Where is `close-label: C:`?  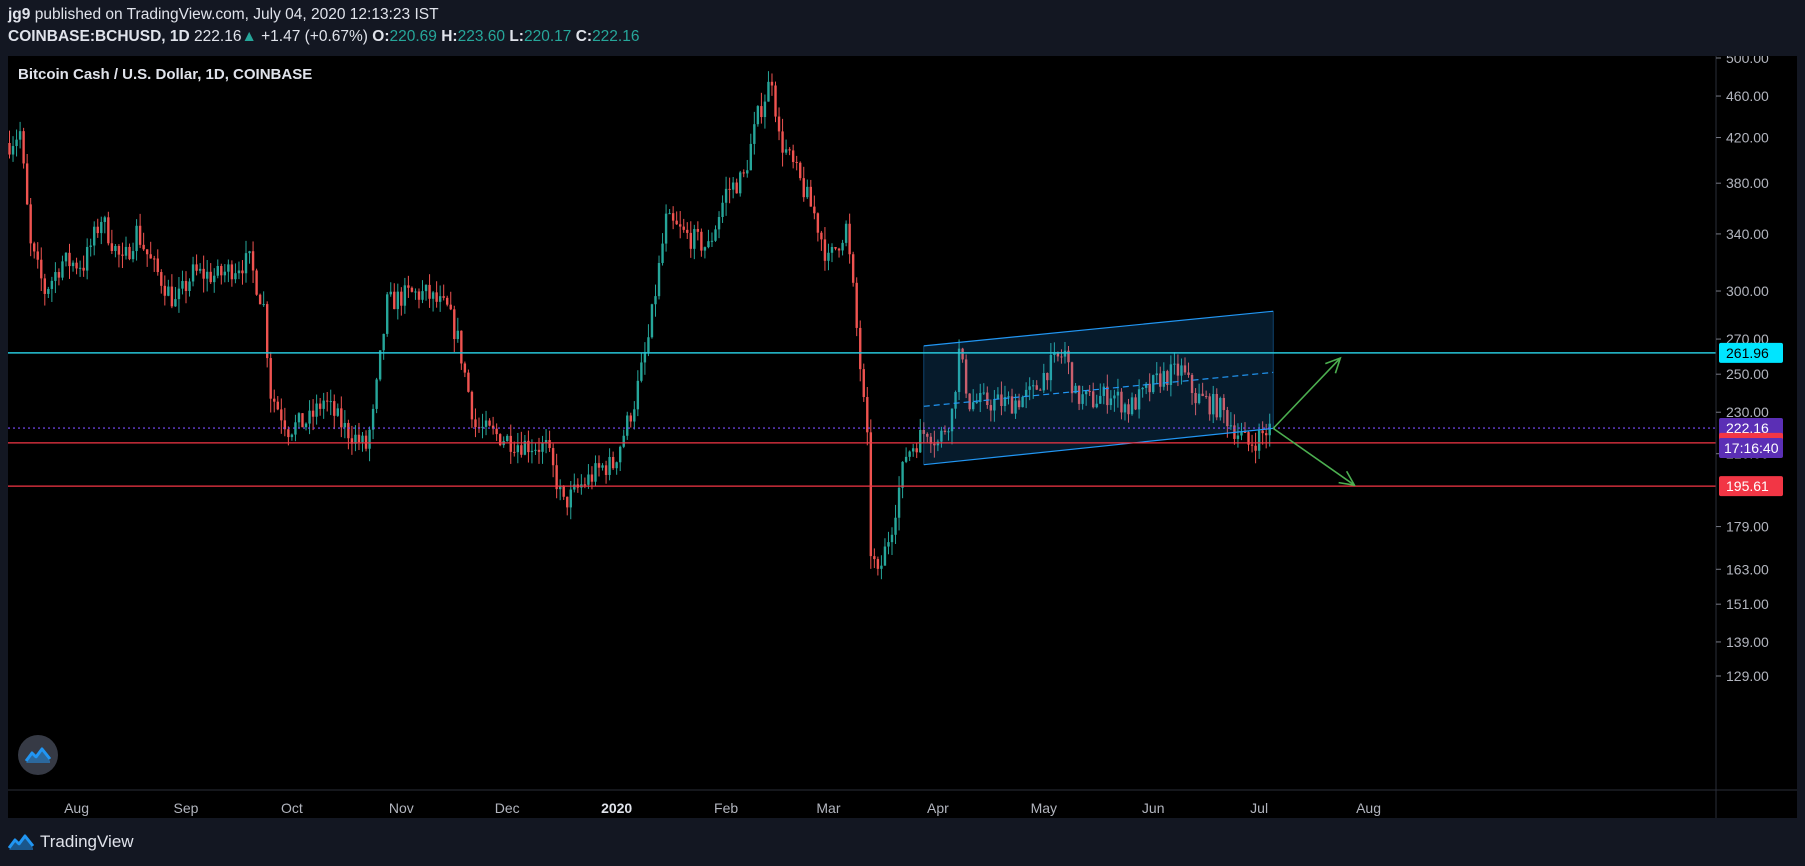
close-label: C: is located at coordinates (584, 36).